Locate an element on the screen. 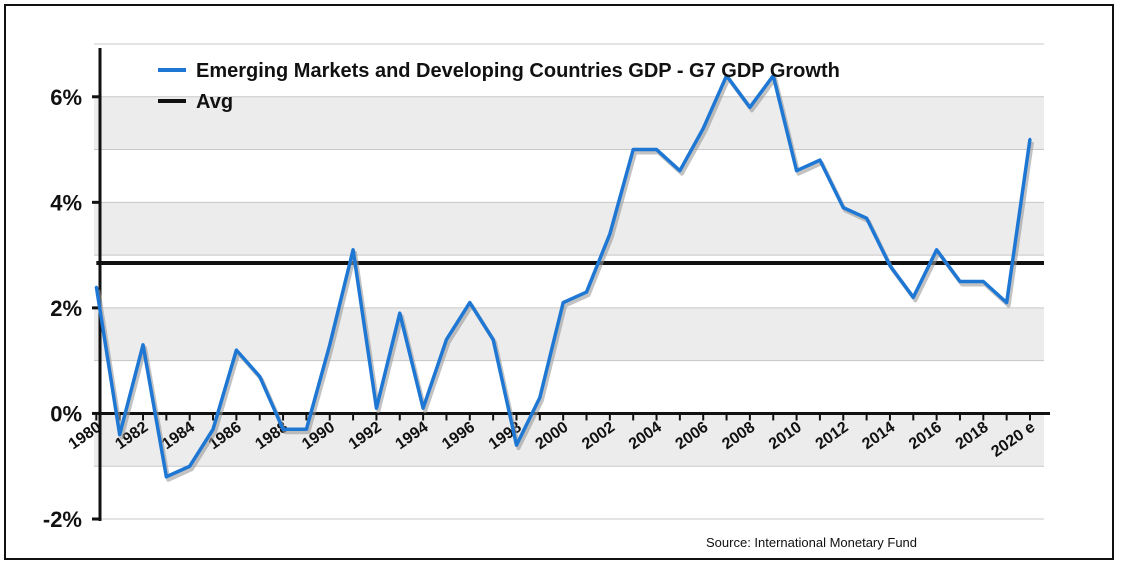 The height and width of the screenshot is (569, 1122). y-tick-label: 6% is located at coordinates (66, 97).